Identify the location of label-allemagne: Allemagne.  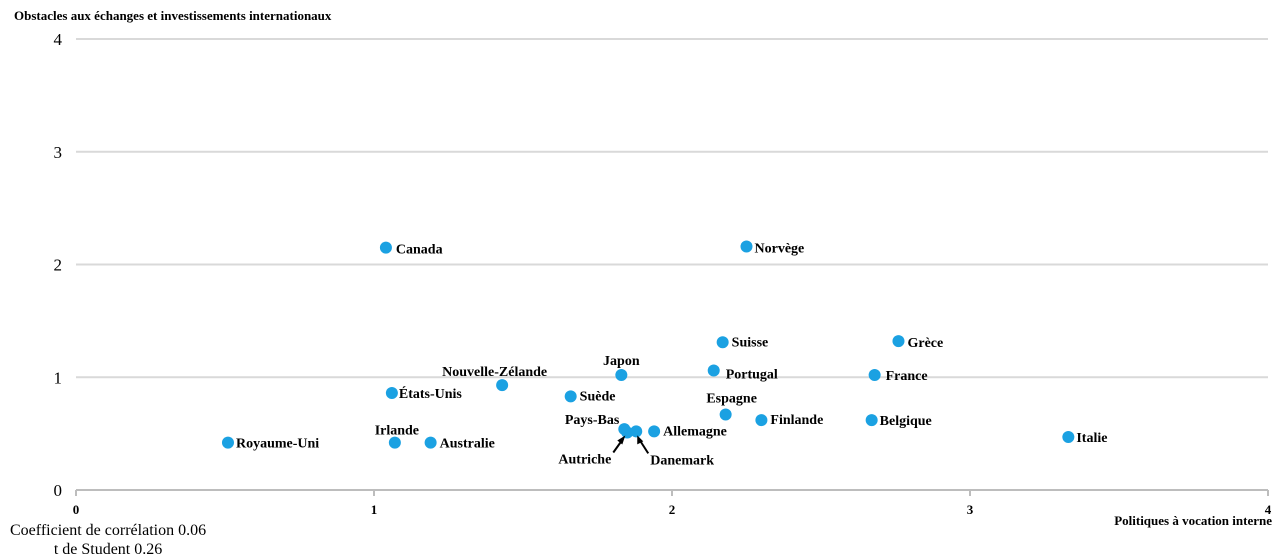
(695, 431).